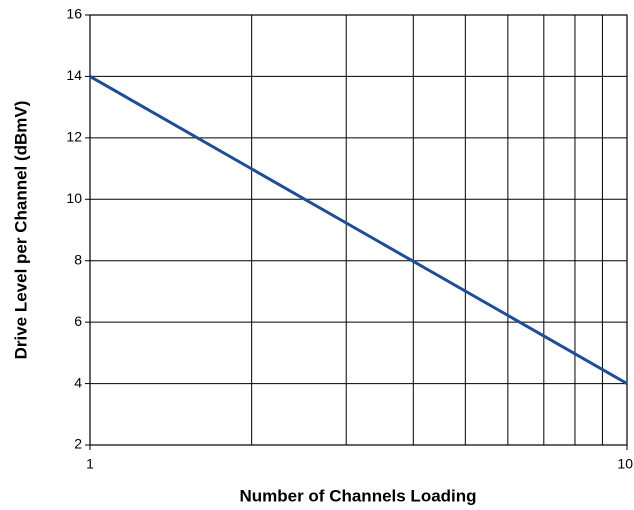 This screenshot has width=634, height=510. Describe the element at coordinates (74, 14) in the screenshot. I see `y-tick-label: 16` at that location.